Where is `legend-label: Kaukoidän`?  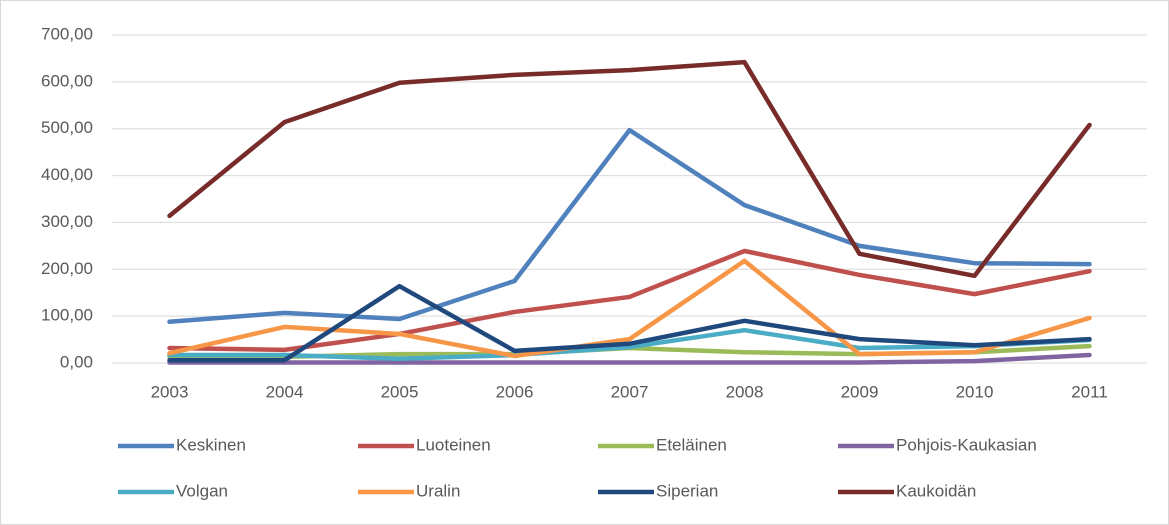
legend-label: Kaukoidän is located at coordinates (936, 490).